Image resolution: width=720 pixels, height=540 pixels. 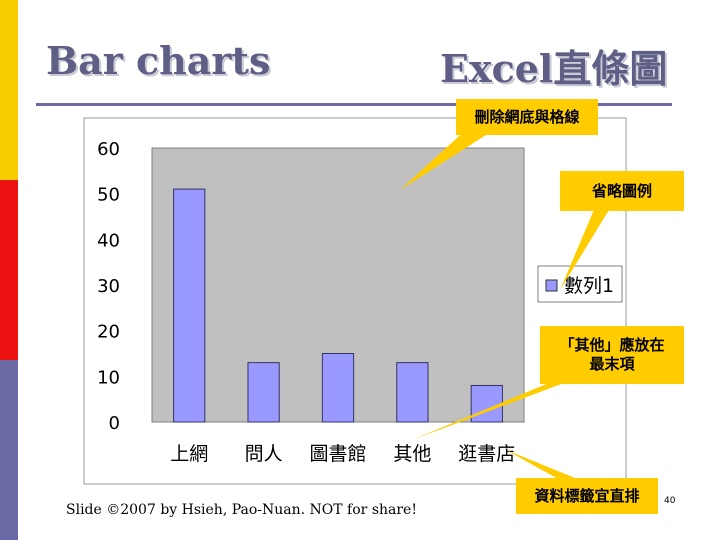 What do you see at coordinates (9, 270) in the screenshot?
I see `accent-strip-red` at bounding box center [9, 270].